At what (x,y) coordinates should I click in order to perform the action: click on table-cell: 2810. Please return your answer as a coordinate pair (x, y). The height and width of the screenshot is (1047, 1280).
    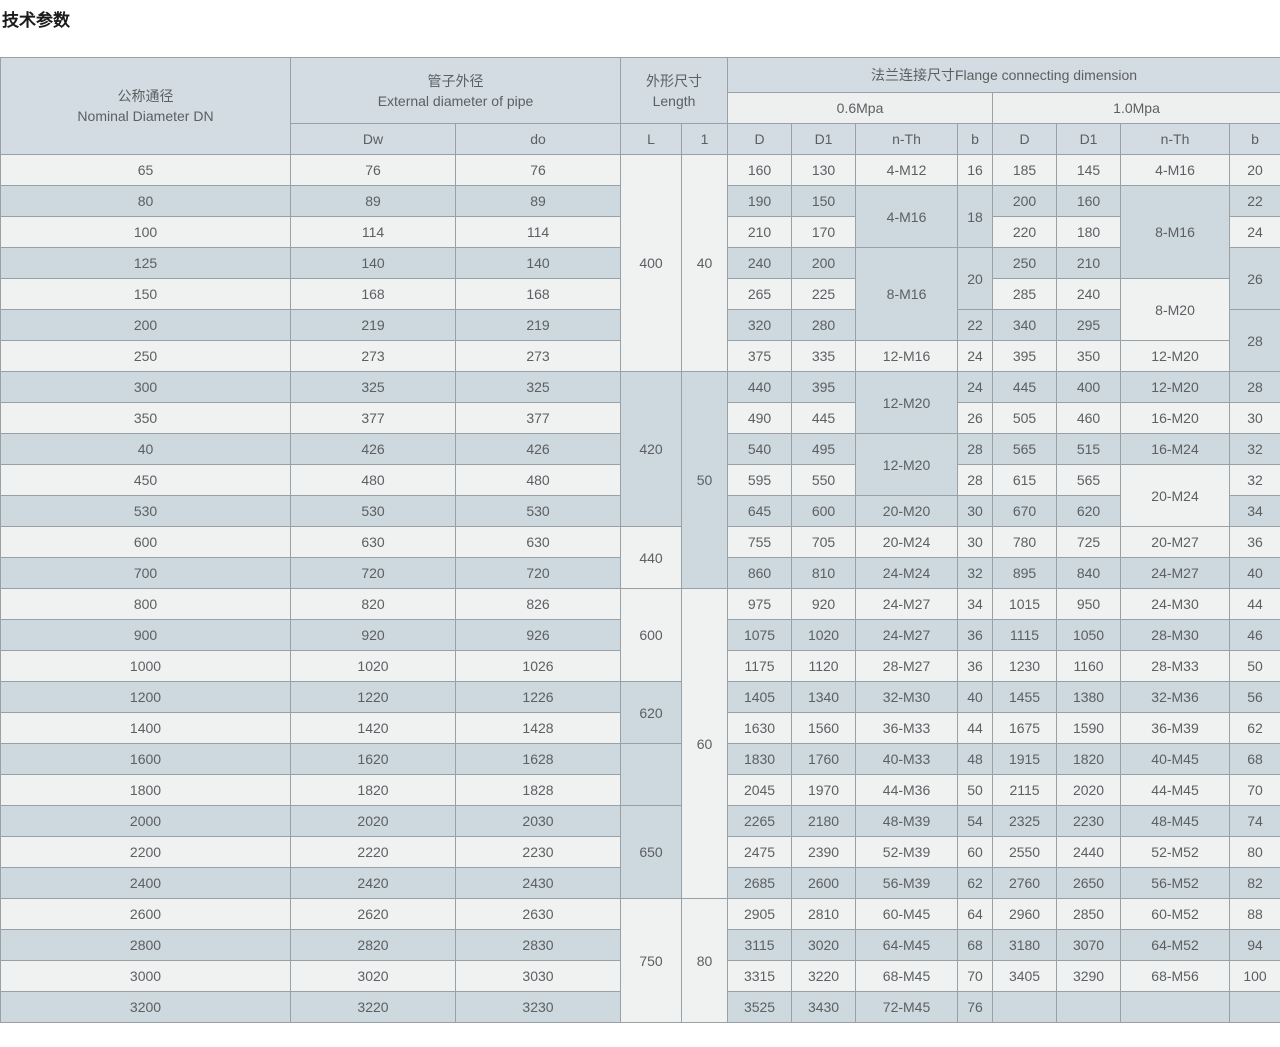
    Looking at the image, I should click on (824, 914).